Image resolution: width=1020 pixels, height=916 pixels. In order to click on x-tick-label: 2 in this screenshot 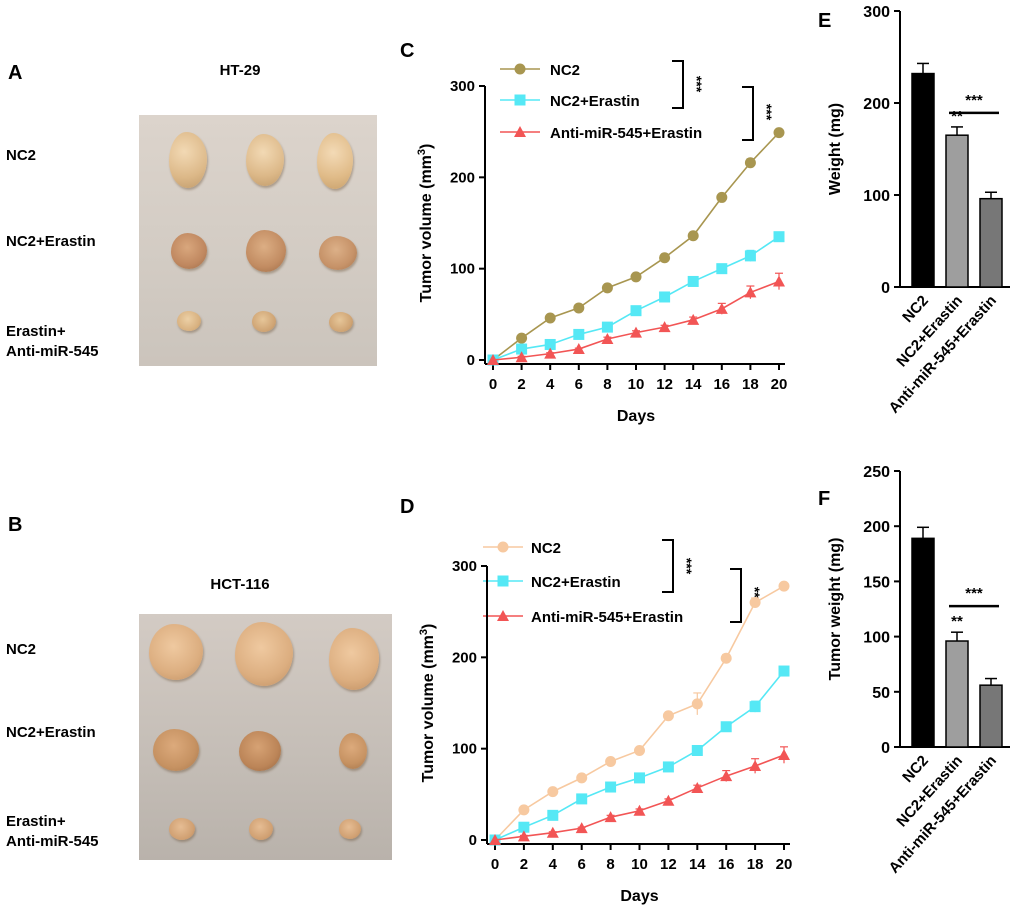, I will do `click(524, 864)`.